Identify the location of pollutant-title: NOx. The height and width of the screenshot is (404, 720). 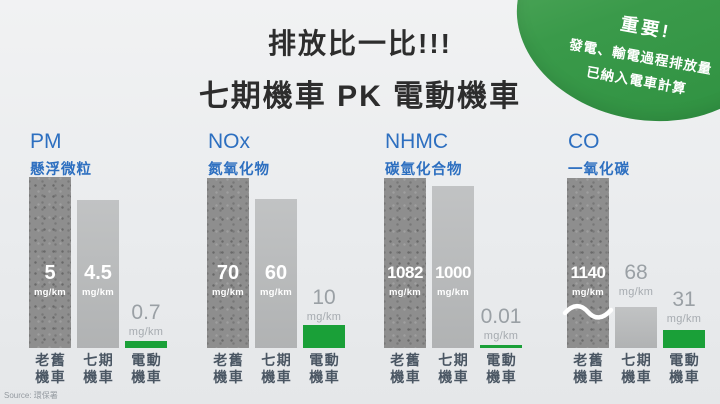
(229, 141).